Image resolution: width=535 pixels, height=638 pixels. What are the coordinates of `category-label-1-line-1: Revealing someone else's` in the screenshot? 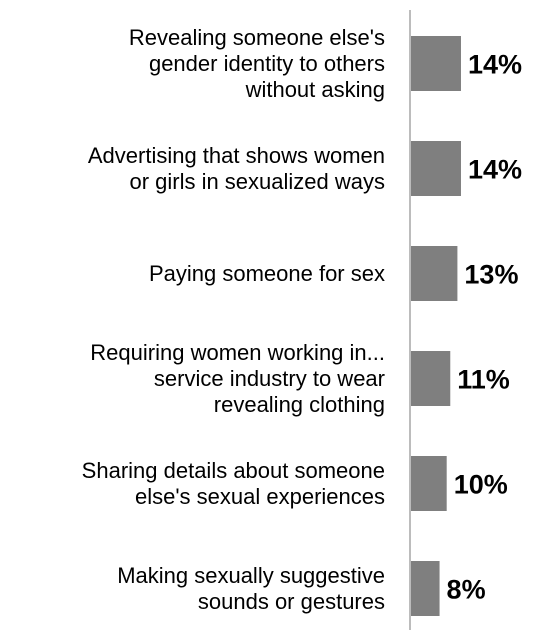 It's located at (257, 37).